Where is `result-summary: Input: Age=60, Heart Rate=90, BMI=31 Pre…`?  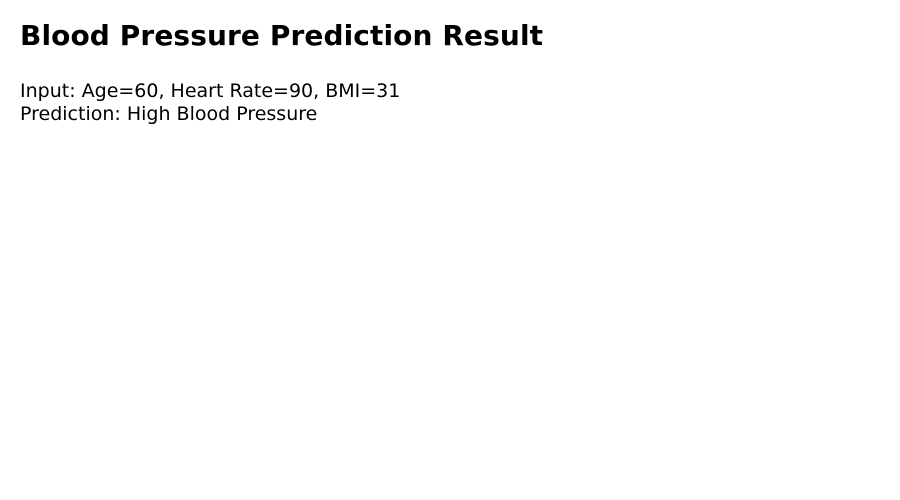
result-summary: Input: Age=60, Heart Rate=90, BMI=31 Pre… is located at coordinates (450, 103).